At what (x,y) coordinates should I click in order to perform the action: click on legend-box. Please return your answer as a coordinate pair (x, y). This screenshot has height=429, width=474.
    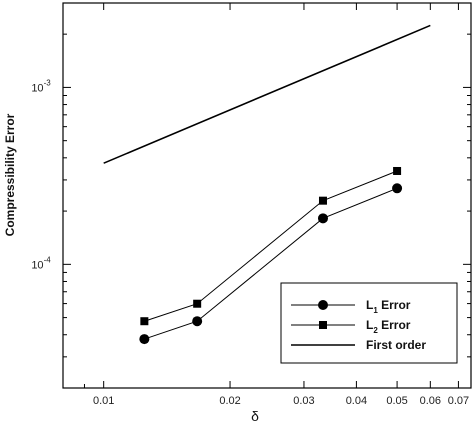
    Looking at the image, I should click on (369, 323).